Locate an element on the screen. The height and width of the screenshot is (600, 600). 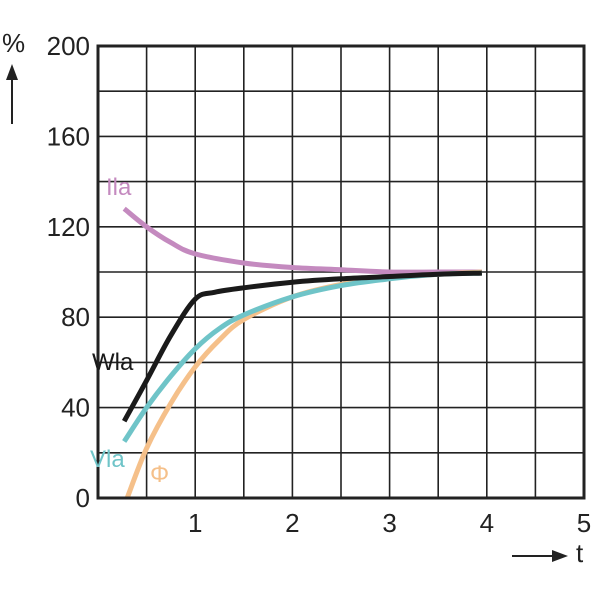
x-axis-arrow is located at coordinates (540, 556).